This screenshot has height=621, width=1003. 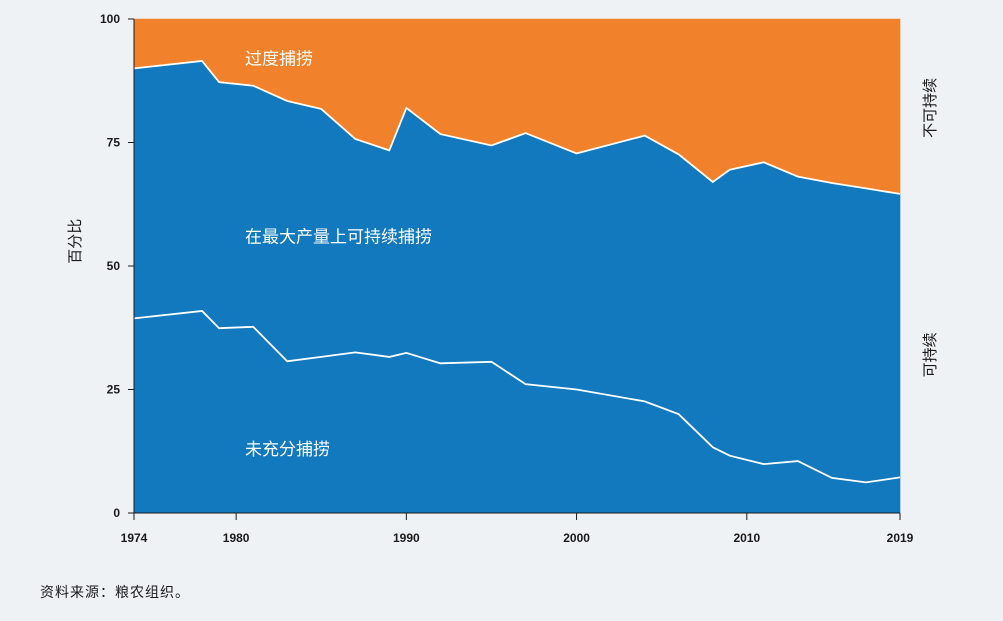 I want to click on x-tick-label: 1980, so click(x=236, y=538).